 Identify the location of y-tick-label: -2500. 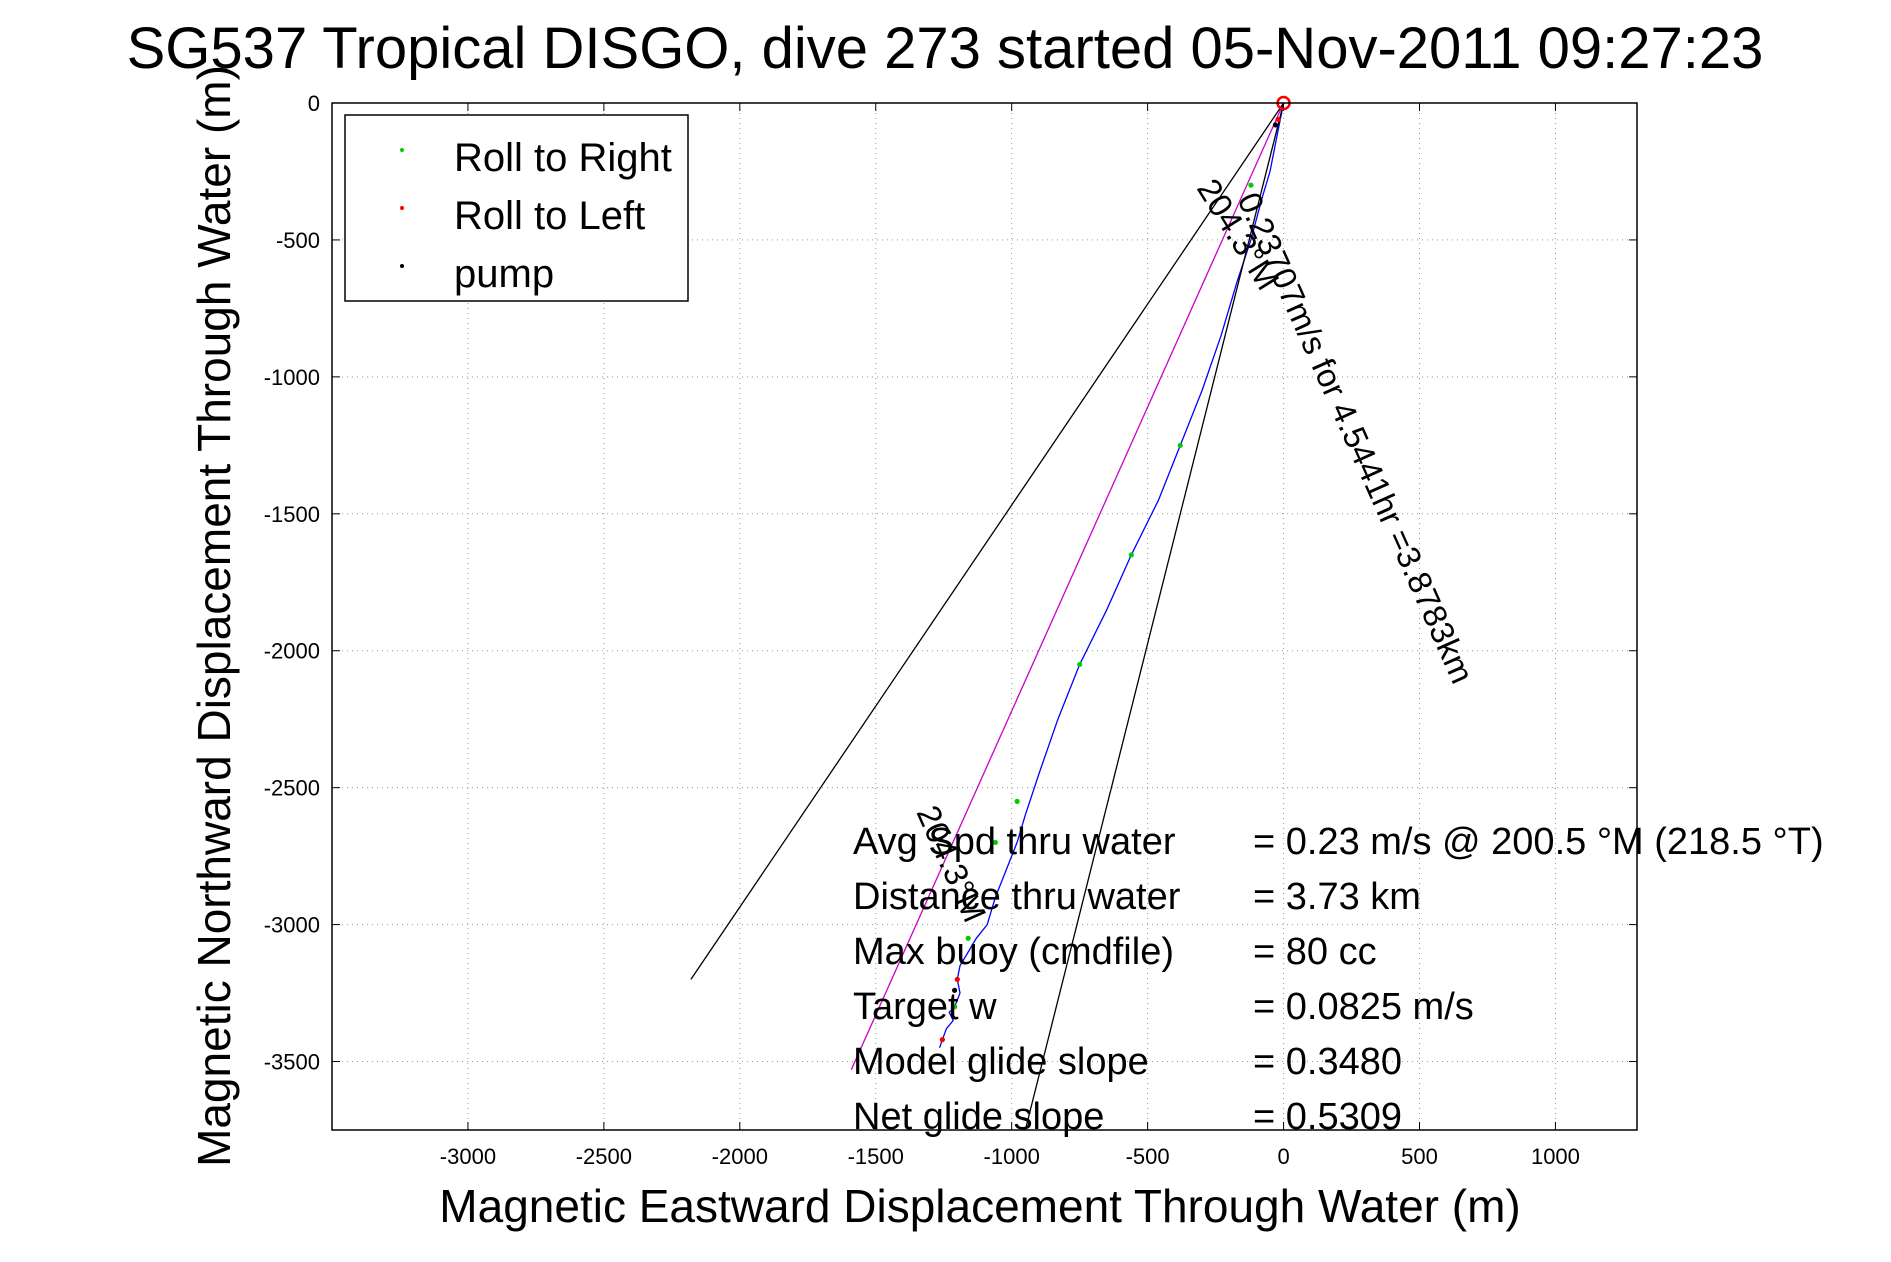
(292, 788).